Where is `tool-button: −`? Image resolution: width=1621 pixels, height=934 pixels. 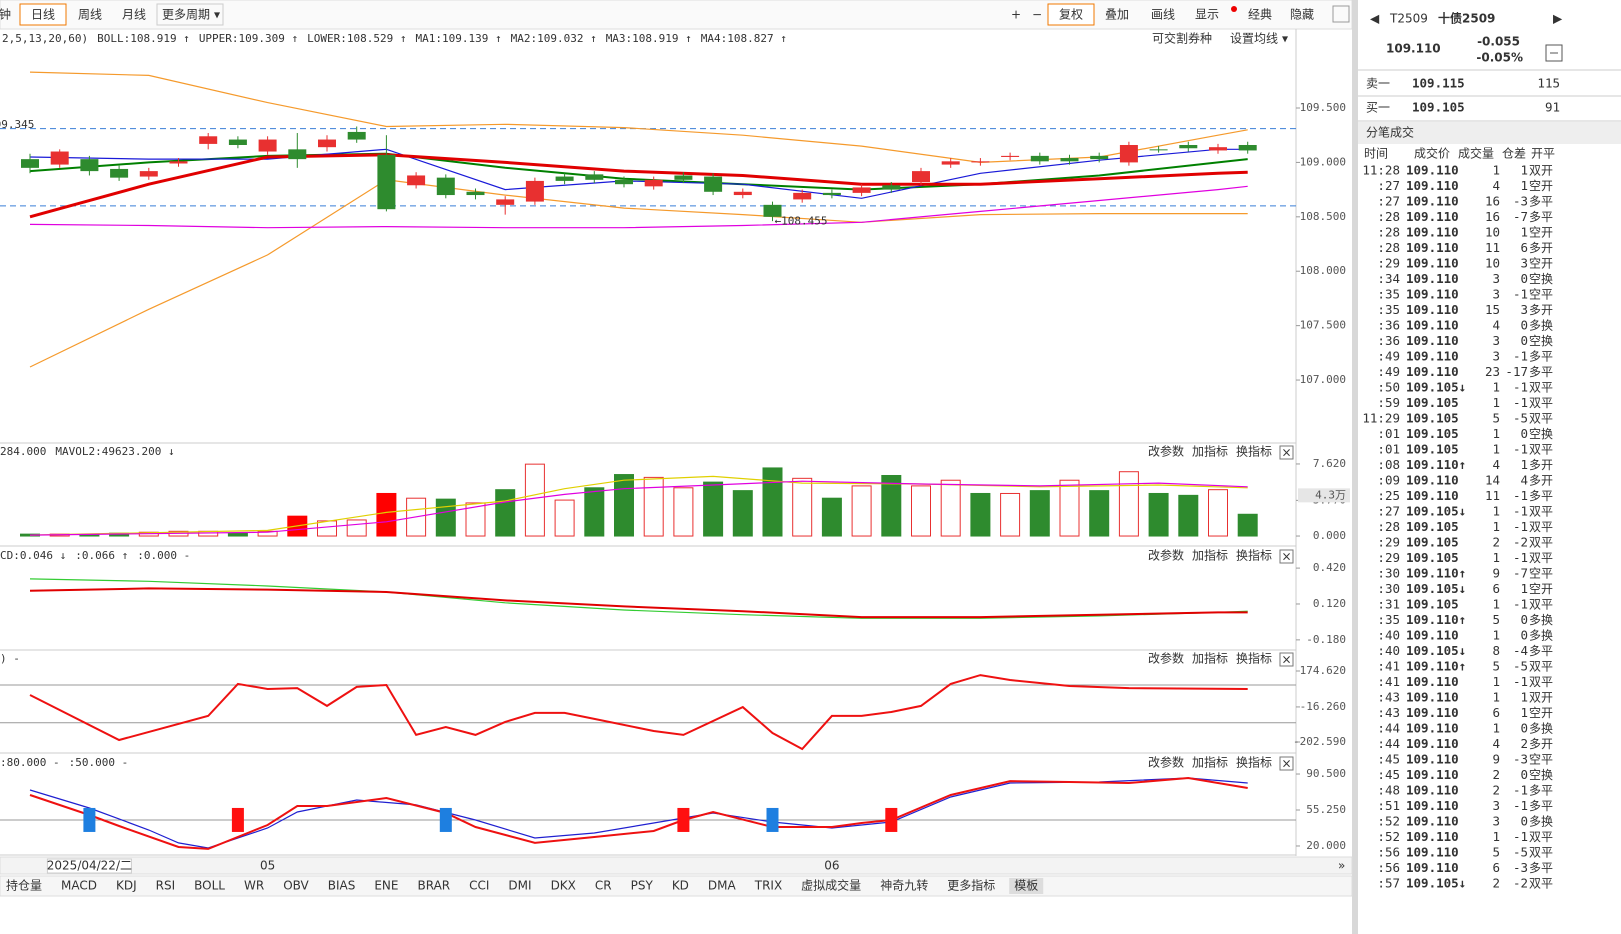 tool-button: − is located at coordinates (1037, 15).